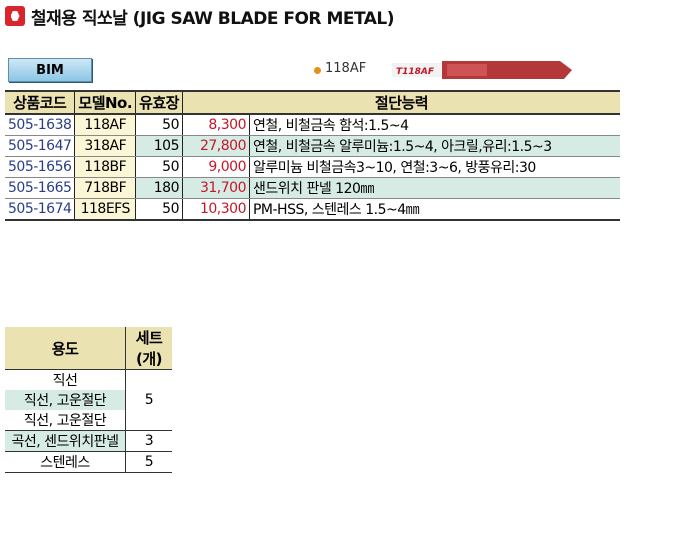  I want to click on cell-model: 718BF, so click(105, 188).